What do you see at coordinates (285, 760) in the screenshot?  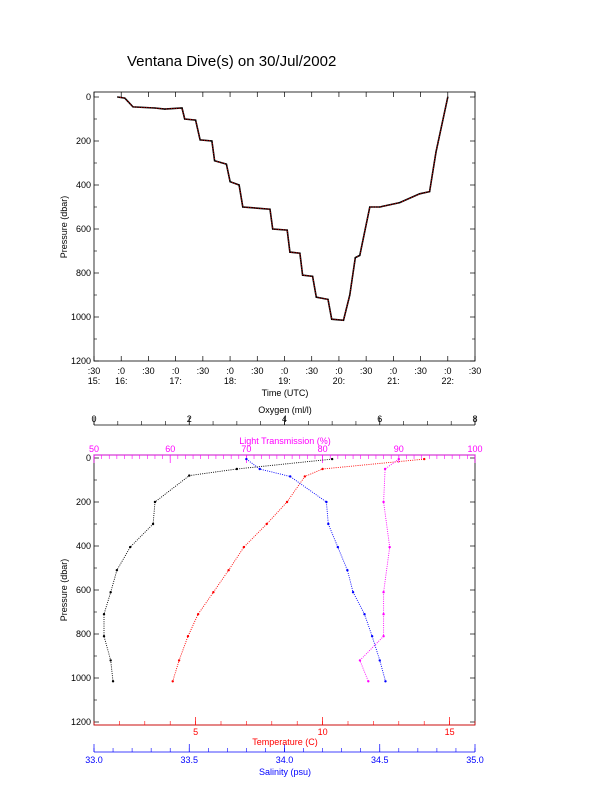 I see `salinity-tick-label: 34.0` at bounding box center [285, 760].